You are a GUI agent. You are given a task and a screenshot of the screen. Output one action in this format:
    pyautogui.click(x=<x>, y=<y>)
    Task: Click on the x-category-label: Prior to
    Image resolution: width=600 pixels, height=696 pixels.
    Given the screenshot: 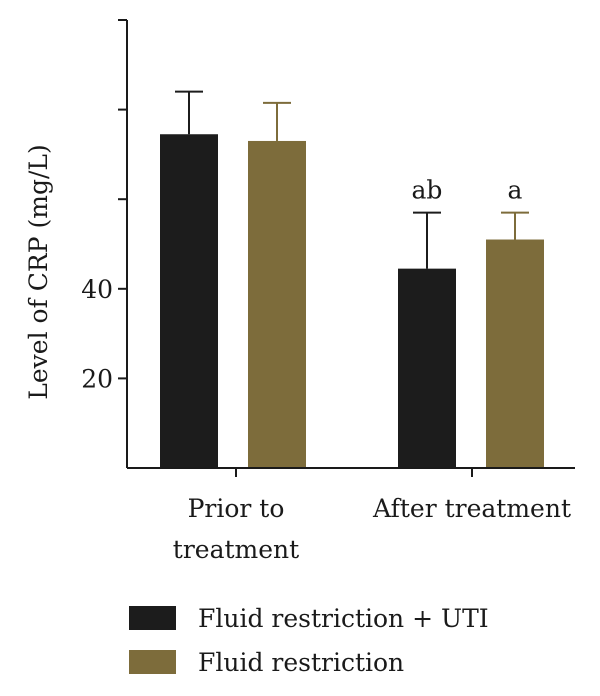 What is the action you would take?
    pyautogui.click(x=236, y=508)
    